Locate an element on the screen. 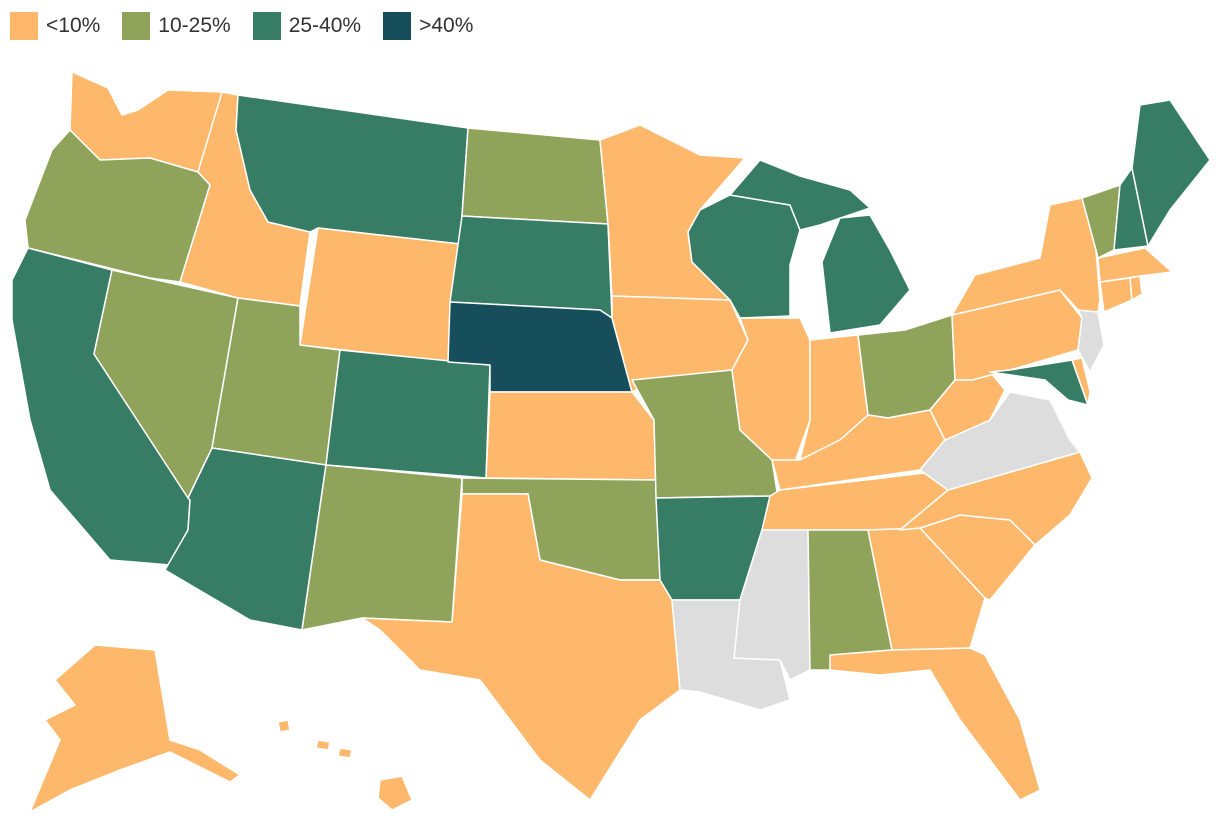 The width and height of the screenshot is (1220, 830). legend-label: <10% is located at coordinates (73, 25).